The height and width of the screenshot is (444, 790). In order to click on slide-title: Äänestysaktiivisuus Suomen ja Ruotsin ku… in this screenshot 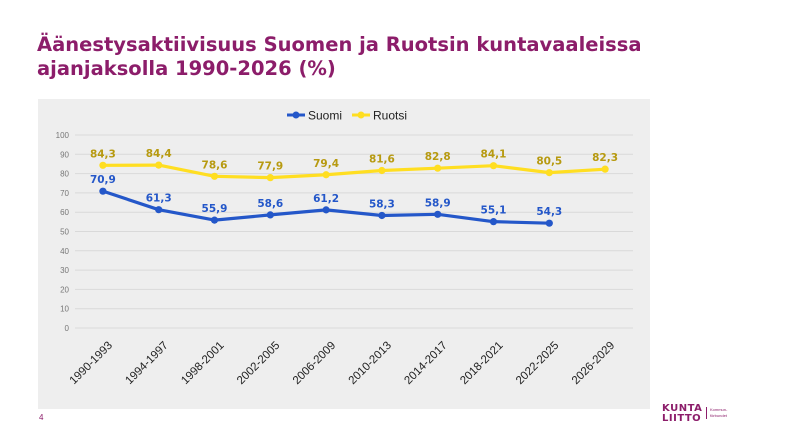, I will do `click(357, 57)`.